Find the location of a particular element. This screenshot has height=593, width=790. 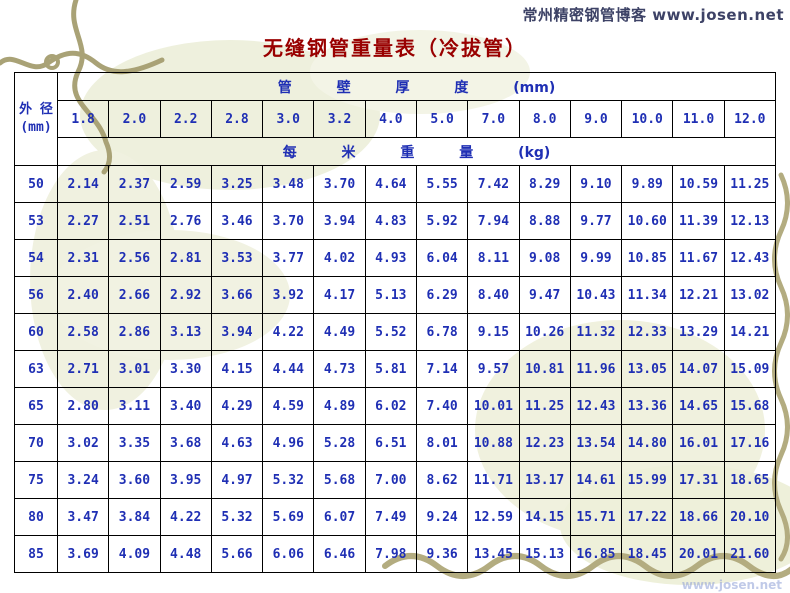

od-cell: 70 is located at coordinates (36, 443).